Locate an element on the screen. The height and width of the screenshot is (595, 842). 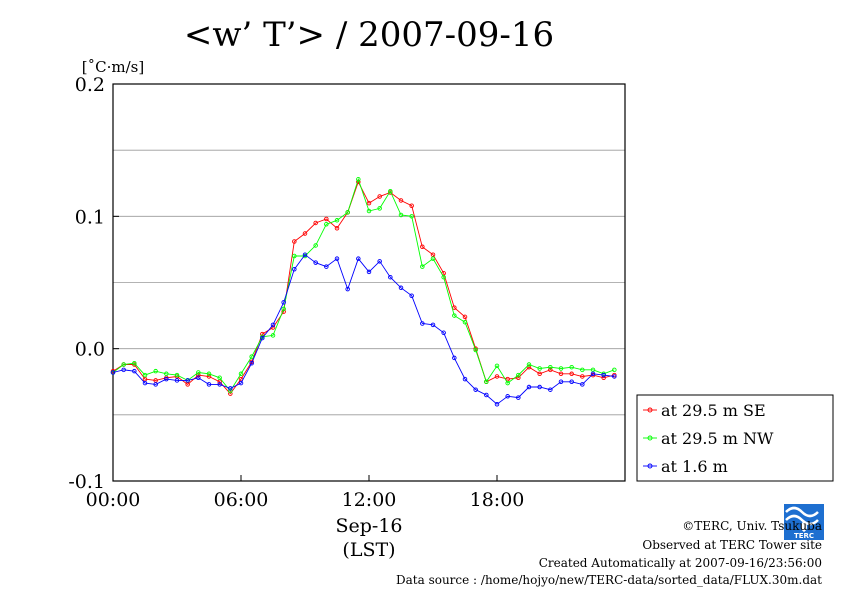
x-axis-timezone-label: (LST) is located at coordinates (368, 550).